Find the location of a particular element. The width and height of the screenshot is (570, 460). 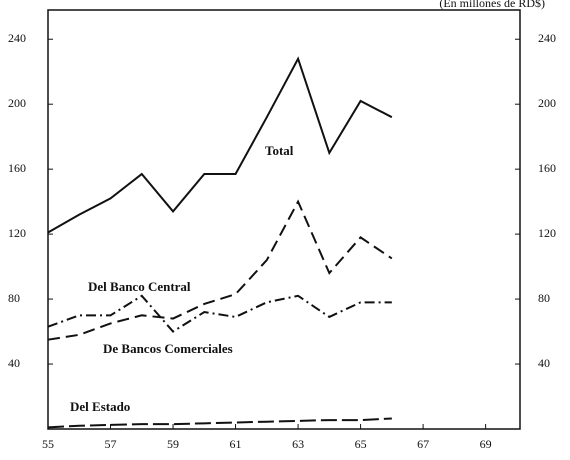

x-tick-label: 55 is located at coordinates (48, 444).